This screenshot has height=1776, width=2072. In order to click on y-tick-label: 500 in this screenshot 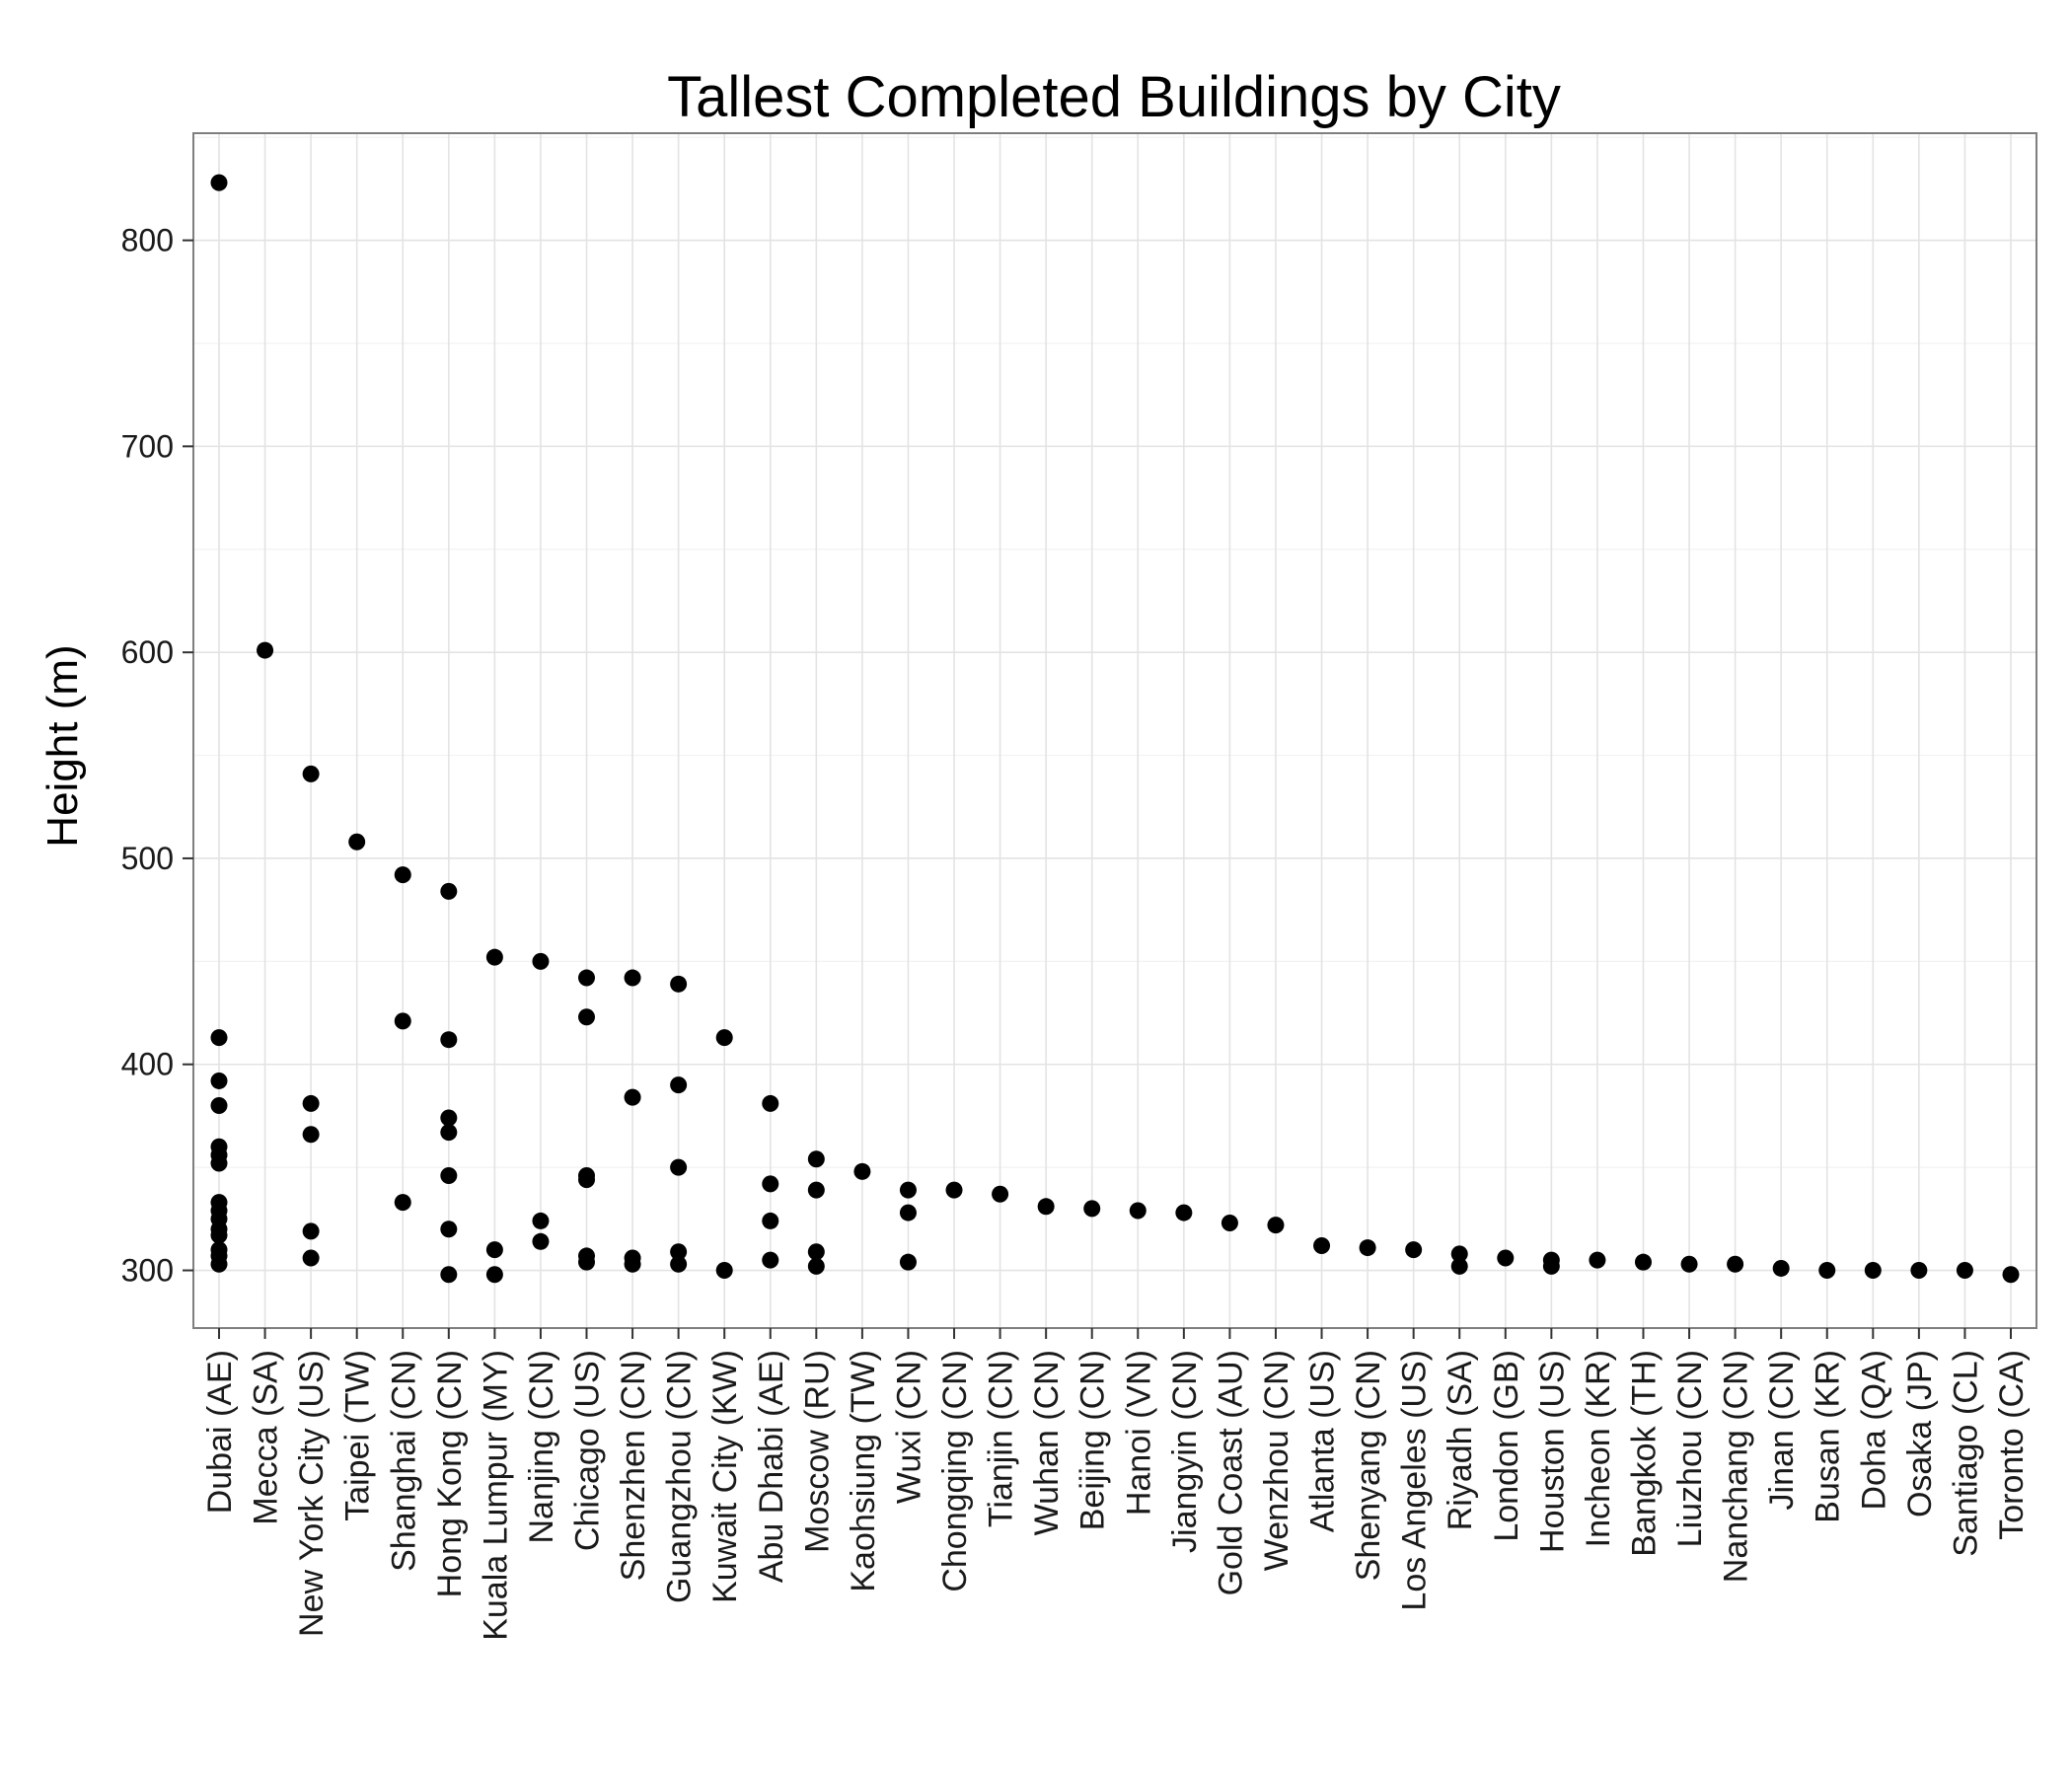, I will do `click(148, 859)`.